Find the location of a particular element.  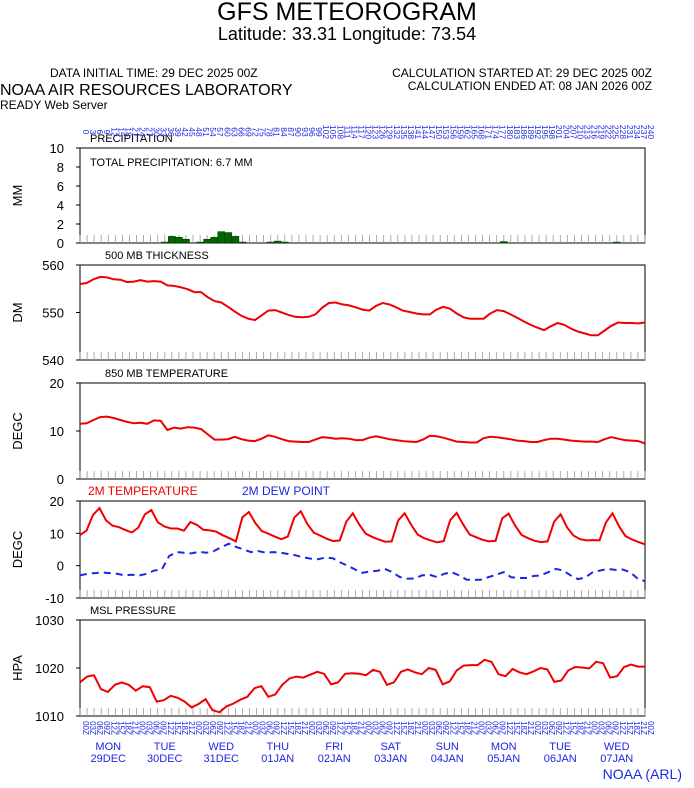

t850-ylabel: DEGC is located at coordinates (17, 431).